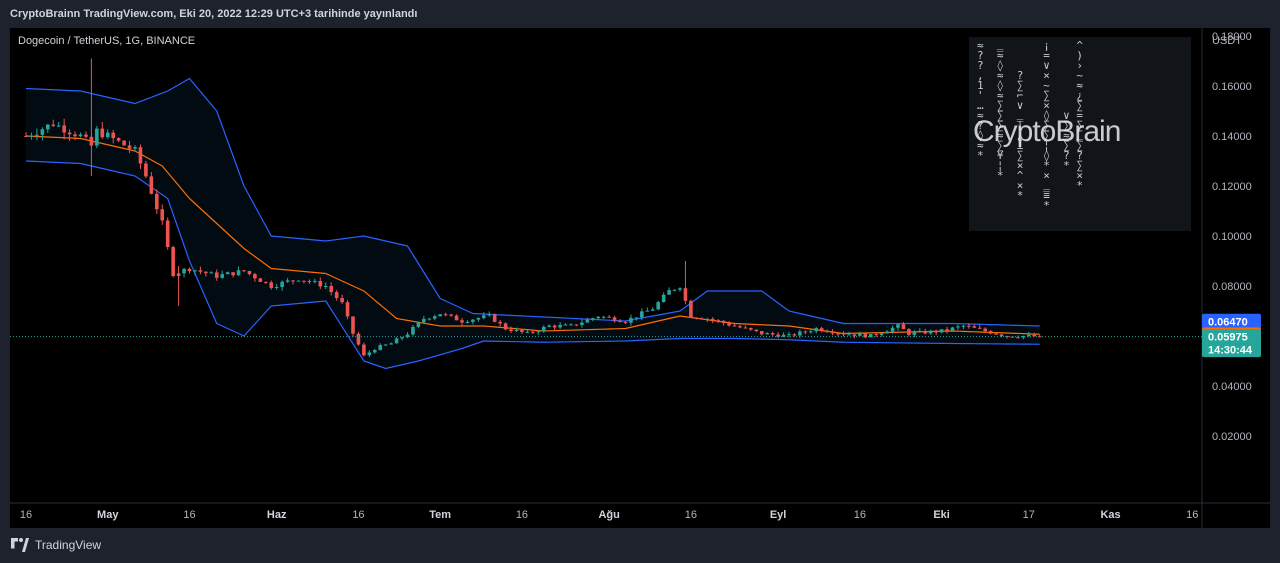 Image resolution: width=1280 pixels, height=563 pixels. I want to click on time-axis-tick: Tem, so click(440, 515).